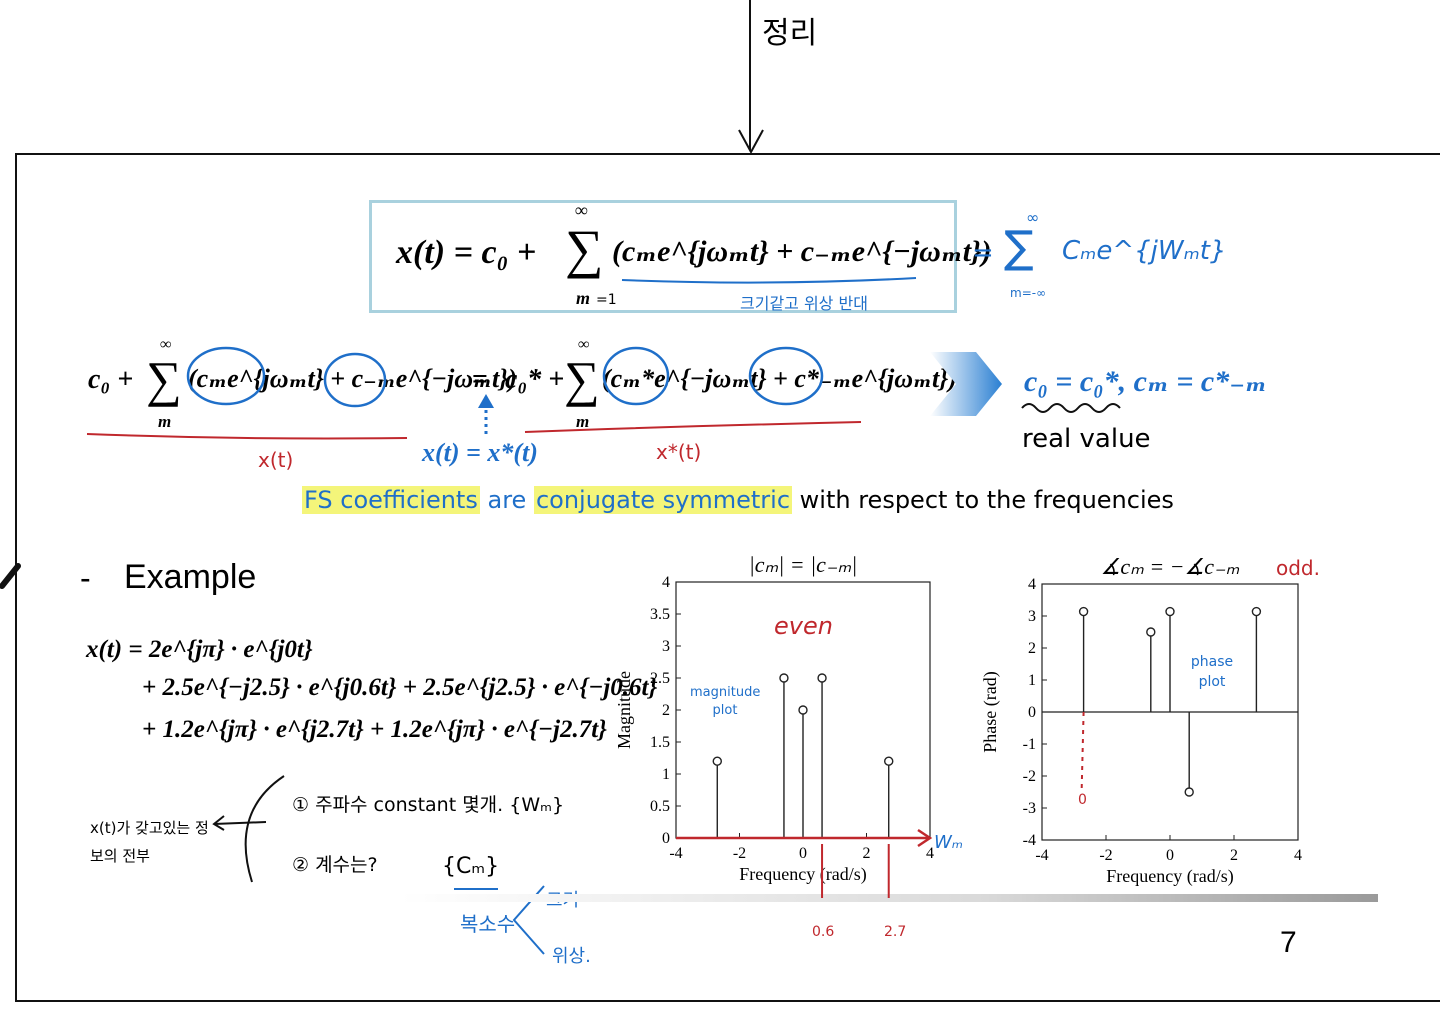 The width and height of the screenshot is (1440, 1009). Describe the element at coordinates (165, 421) in the screenshot. I see `conj-left-sum-bottom: m` at that location.